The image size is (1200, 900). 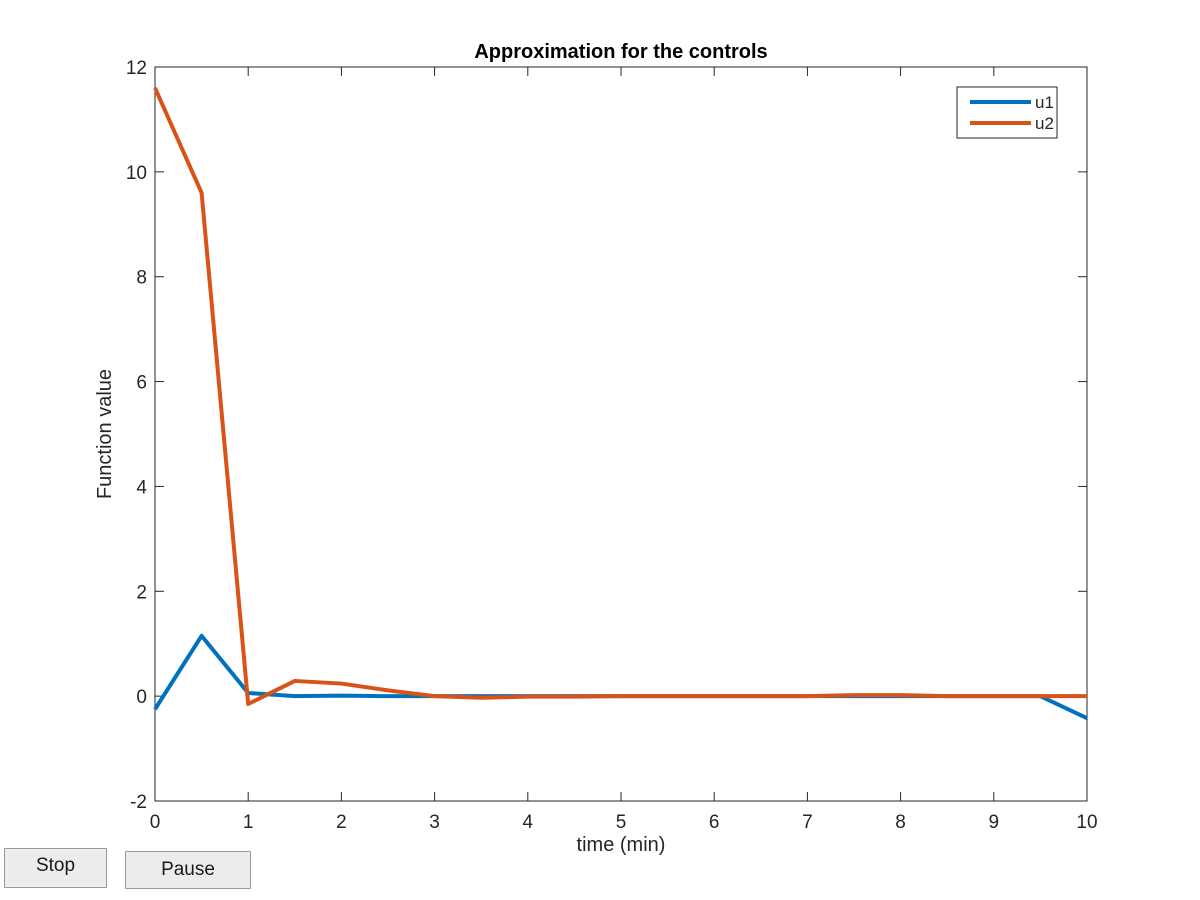 I want to click on pause-button: Pause, so click(x=188, y=870).